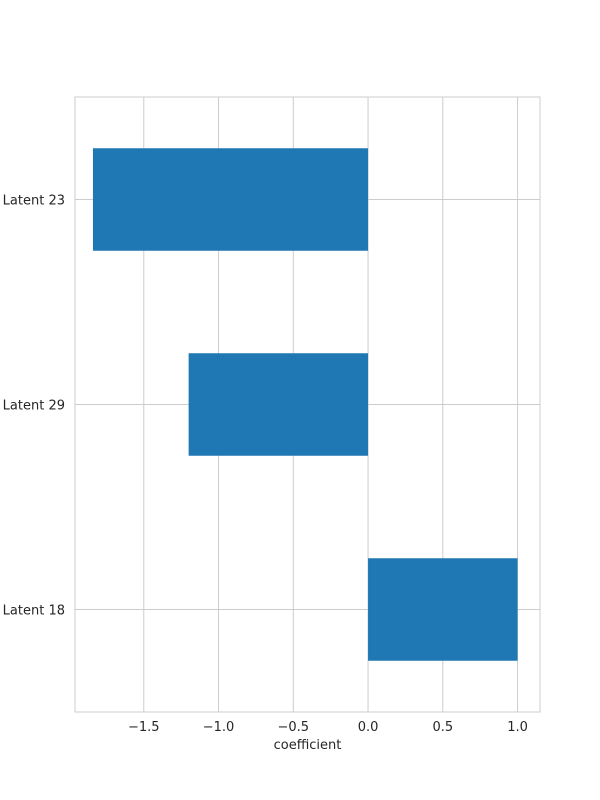  I want to click on y-tick-label: Latent 18, so click(34, 611).